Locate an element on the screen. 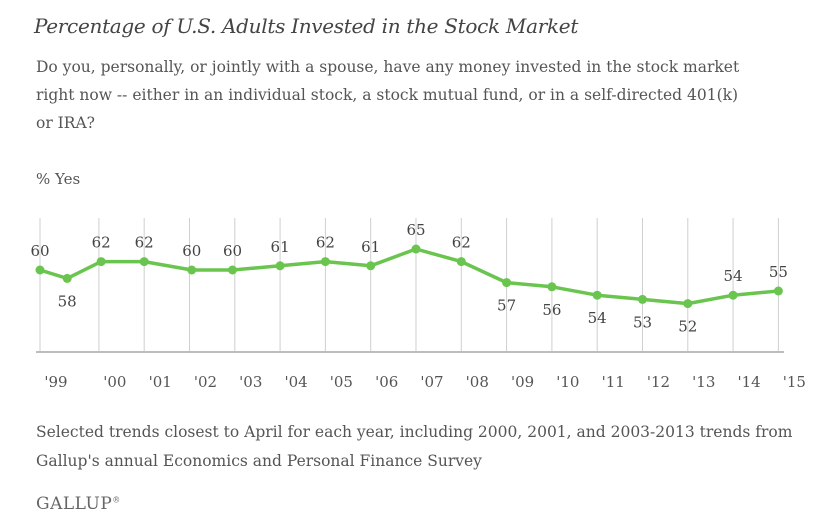 The image size is (820, 528). x-tick-label: '03 is located at coordinates (250, 382).